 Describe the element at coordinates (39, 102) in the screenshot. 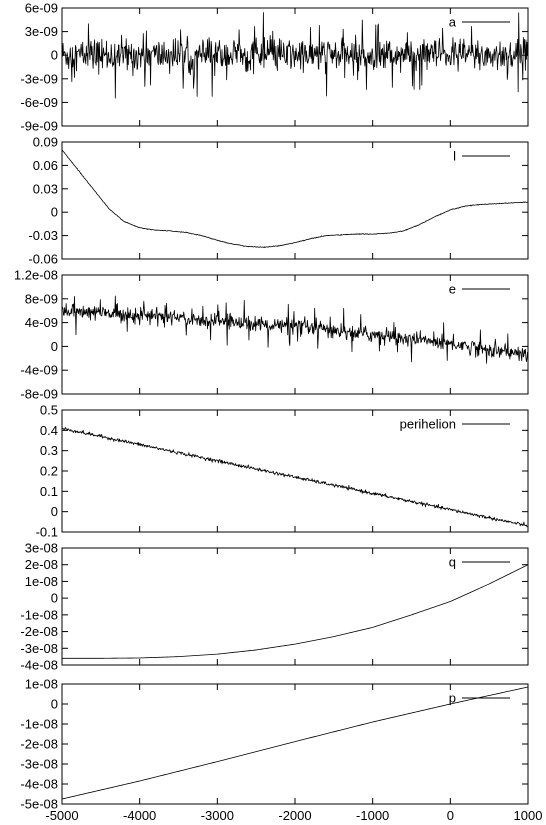

I see `y-tick-label: -6e-09` at that location.